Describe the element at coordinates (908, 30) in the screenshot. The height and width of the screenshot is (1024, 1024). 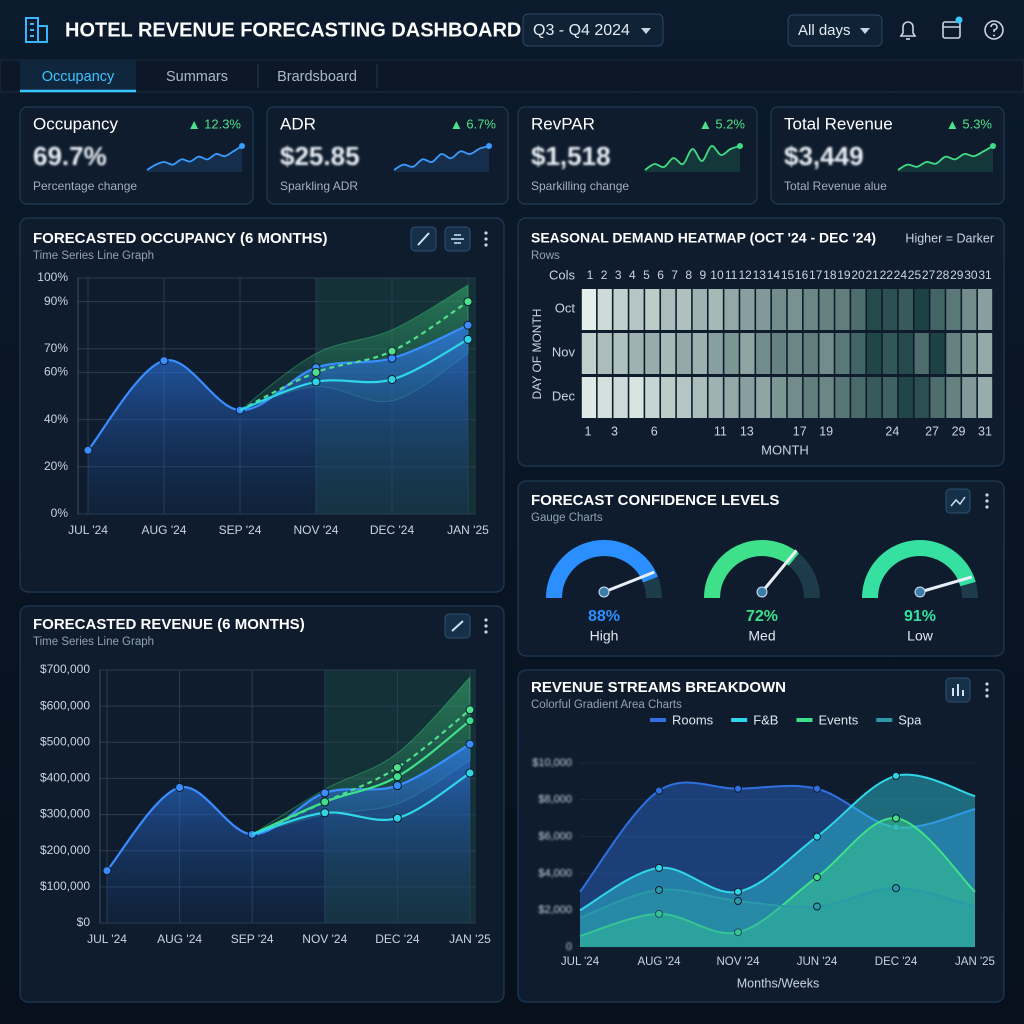
I see `bell-icon` at that location.